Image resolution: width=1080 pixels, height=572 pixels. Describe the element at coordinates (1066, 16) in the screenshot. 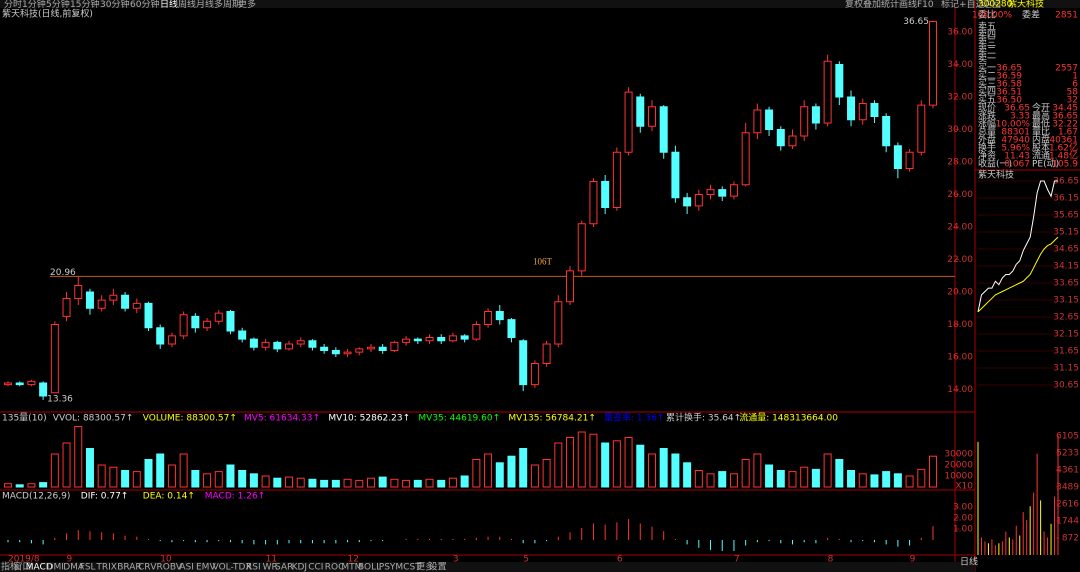

I see `quote-cell: 2851` at that location.